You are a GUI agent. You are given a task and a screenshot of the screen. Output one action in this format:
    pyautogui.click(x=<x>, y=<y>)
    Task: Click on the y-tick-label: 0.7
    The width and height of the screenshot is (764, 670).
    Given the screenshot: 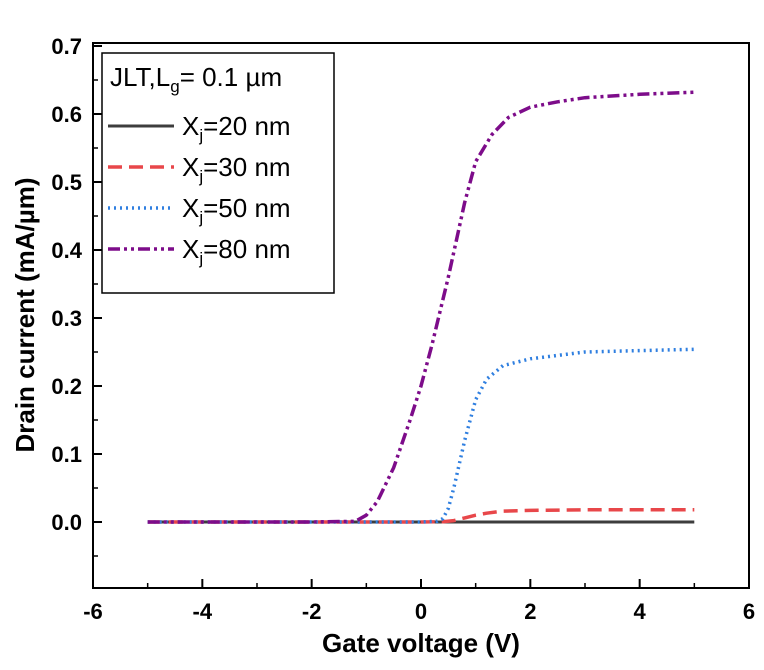 What is the action you would take?
    pyautogui.click(x=66, y=46)
    